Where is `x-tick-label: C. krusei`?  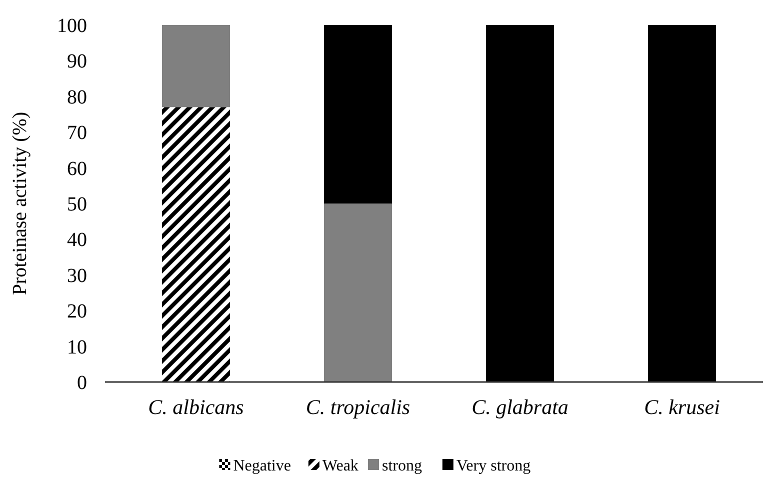 x-tick-label: C. krusei is located at coordinates (682, 407).